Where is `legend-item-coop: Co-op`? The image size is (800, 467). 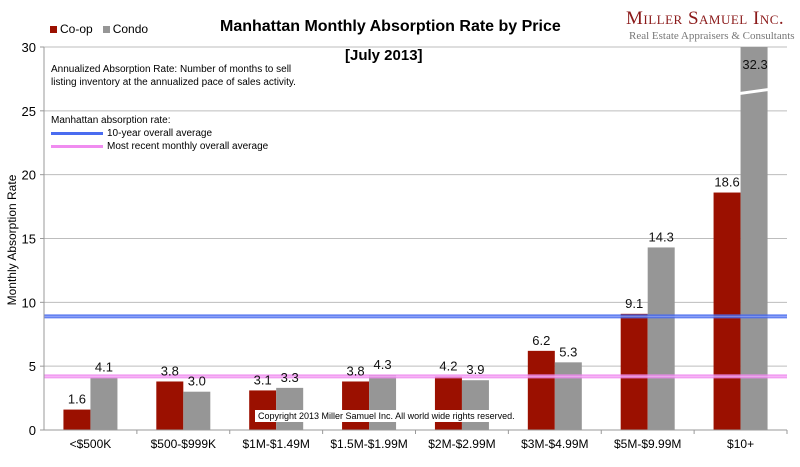 legend-item-coop: Co-op is located at coordinates (71, 29).